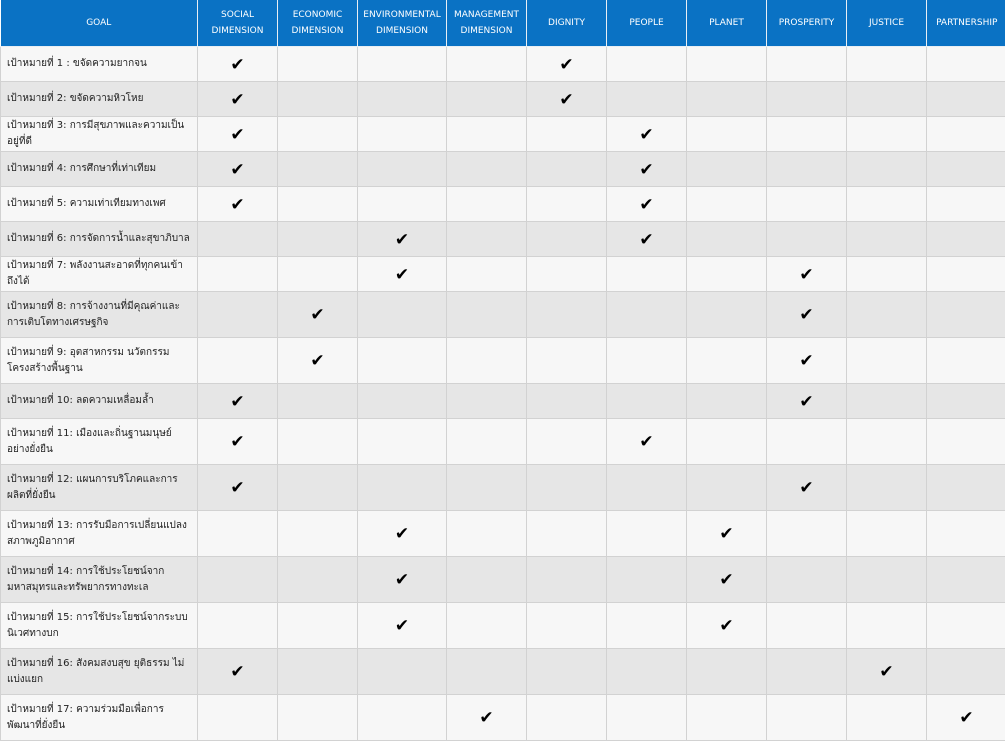  I want to click on goal-cell: เป้าหมายที่ 2: ขจัดความหิวโหย, so click(99, 99).